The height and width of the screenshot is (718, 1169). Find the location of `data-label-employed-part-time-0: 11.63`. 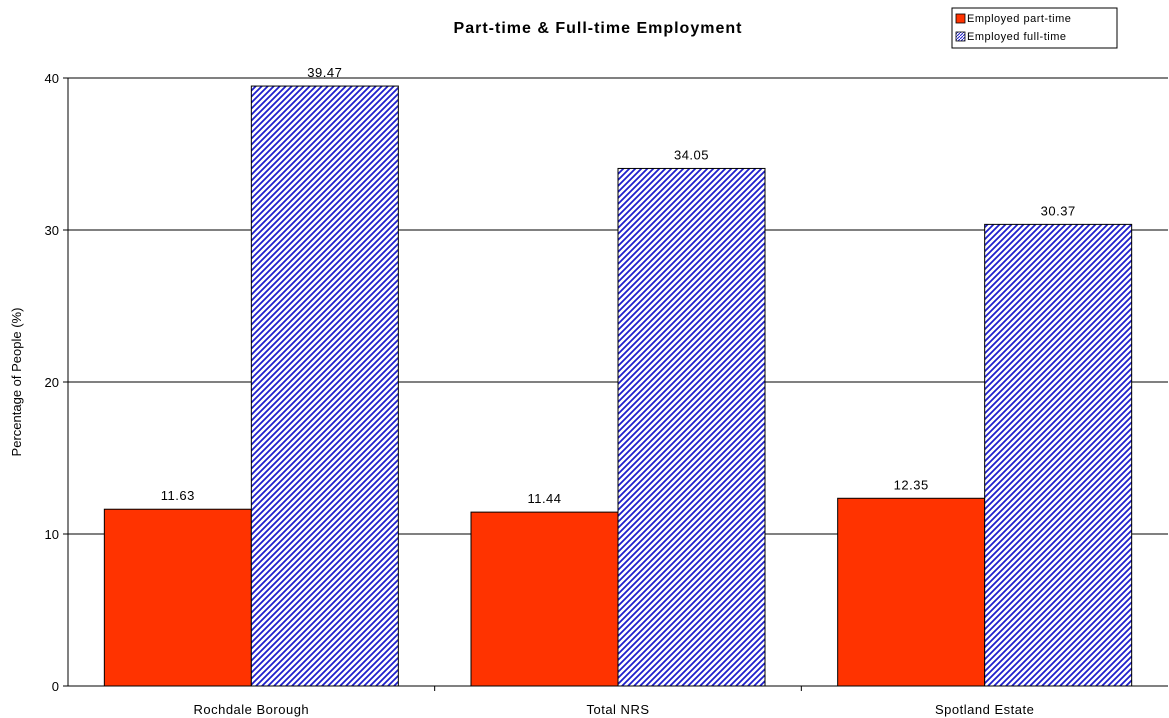

data-label-employed-part-time-0: 11.63 is located at coordinates (178, 495).